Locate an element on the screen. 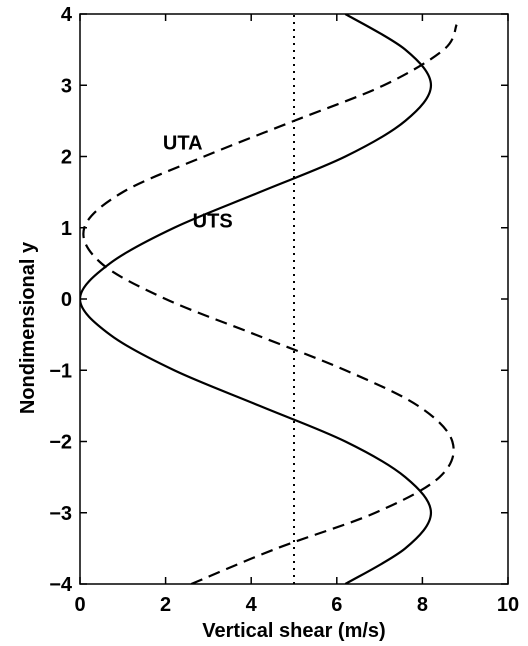 The height and width of the screenshot is (646, 528). y-tick-label: 1 is located at coordinates (66, 229).